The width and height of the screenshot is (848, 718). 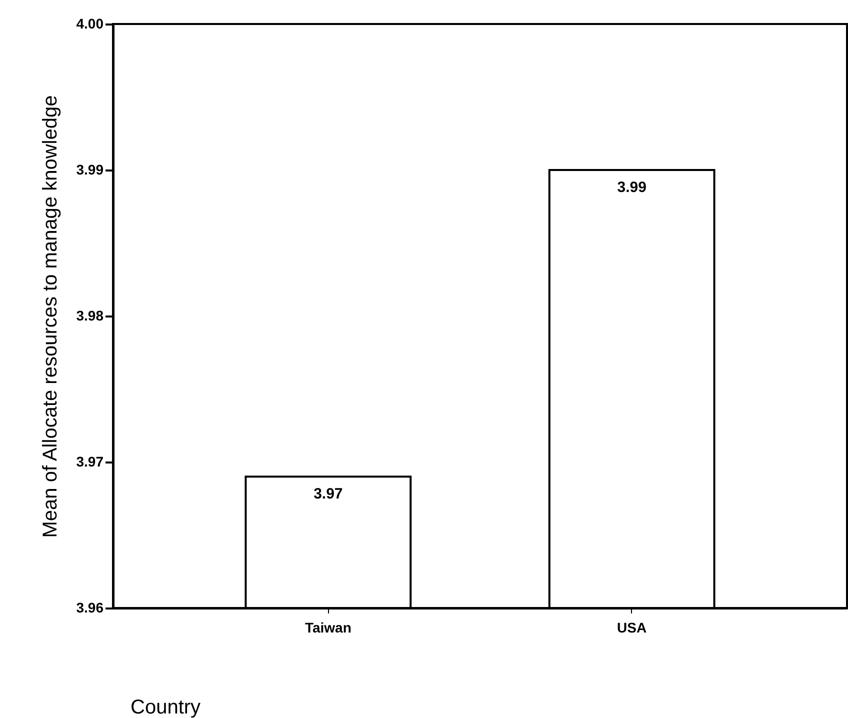 What do you see at coordinates (631, 187) in the screenshot?
I see `data-label: 3.99` at bounding box center [631, 187].